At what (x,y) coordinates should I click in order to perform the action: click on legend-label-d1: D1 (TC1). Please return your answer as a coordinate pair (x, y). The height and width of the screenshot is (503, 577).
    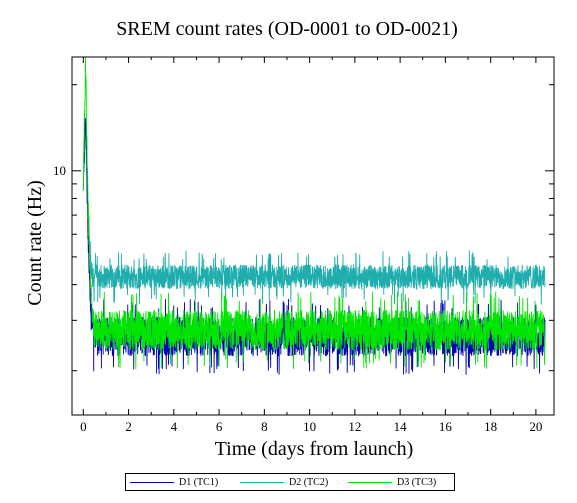
    Looking at the image, I should click on (199, 482).